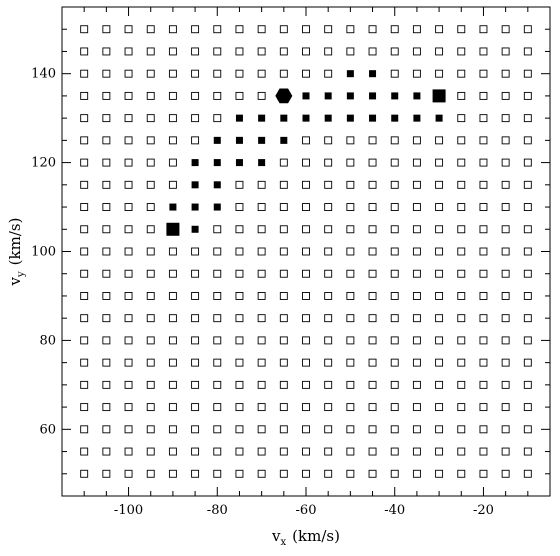 The width and height of the screenshot is (560, 556). What do you see at coordinates (15, 281) in the screenshot?
I see `y-axis-label-symbol: v` at bounding box center [15, 281].